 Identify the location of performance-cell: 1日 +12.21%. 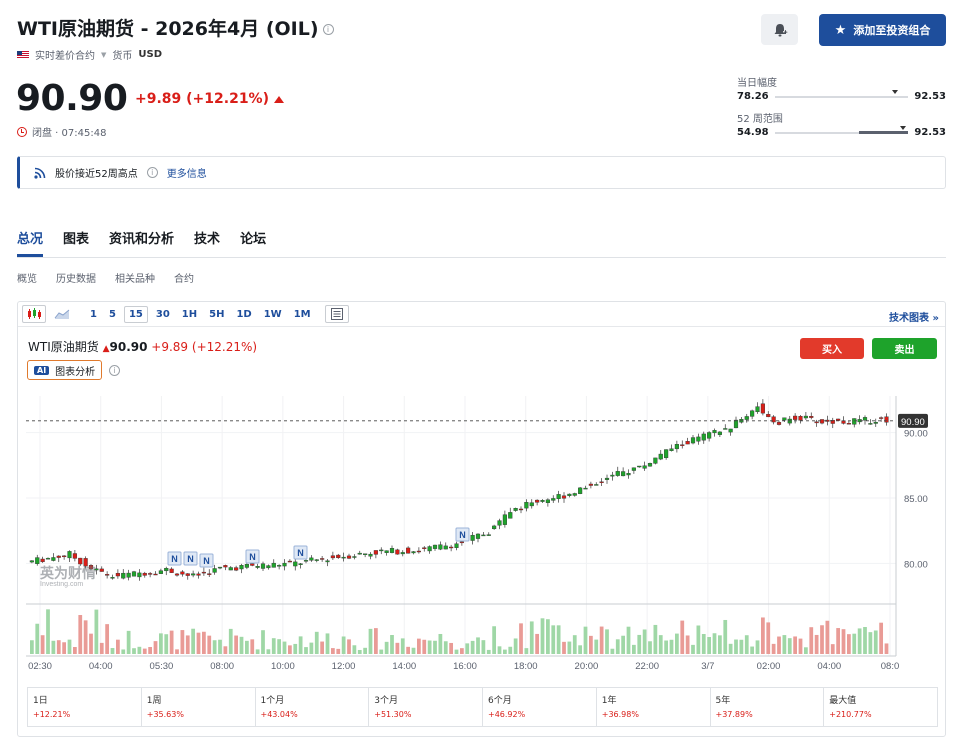
(85, 707).